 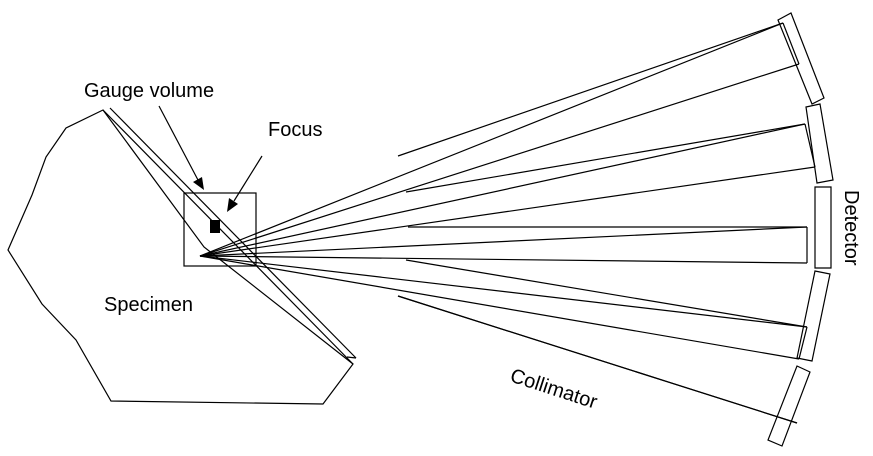 What do you see at coordinates (851, 228) in the screenshot?
I see `detector-label: Detector` at bounding box center [851, 228].